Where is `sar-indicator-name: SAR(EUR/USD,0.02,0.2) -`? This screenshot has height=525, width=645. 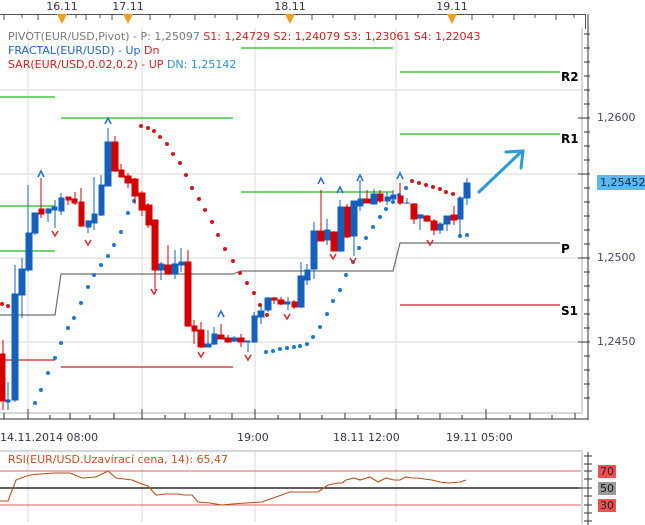
sar-indicator-name: SAR(EUR/USD,0.02,0.2) - is located at coordinates (77, 64).